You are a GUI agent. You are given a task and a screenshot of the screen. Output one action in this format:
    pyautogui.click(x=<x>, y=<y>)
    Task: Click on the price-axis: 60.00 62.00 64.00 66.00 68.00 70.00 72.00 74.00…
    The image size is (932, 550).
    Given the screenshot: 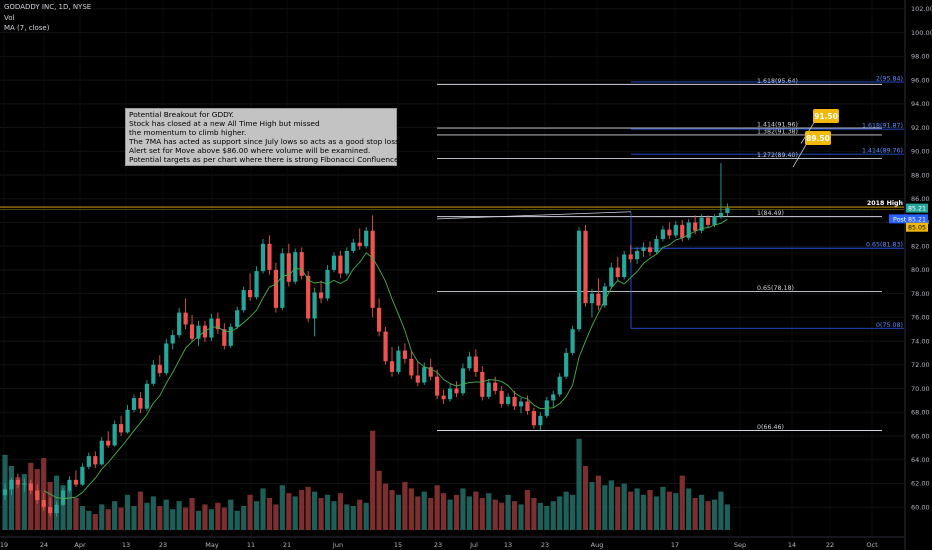 What is the action you would take?
    pyautogui.click(x=918, y=275)
    